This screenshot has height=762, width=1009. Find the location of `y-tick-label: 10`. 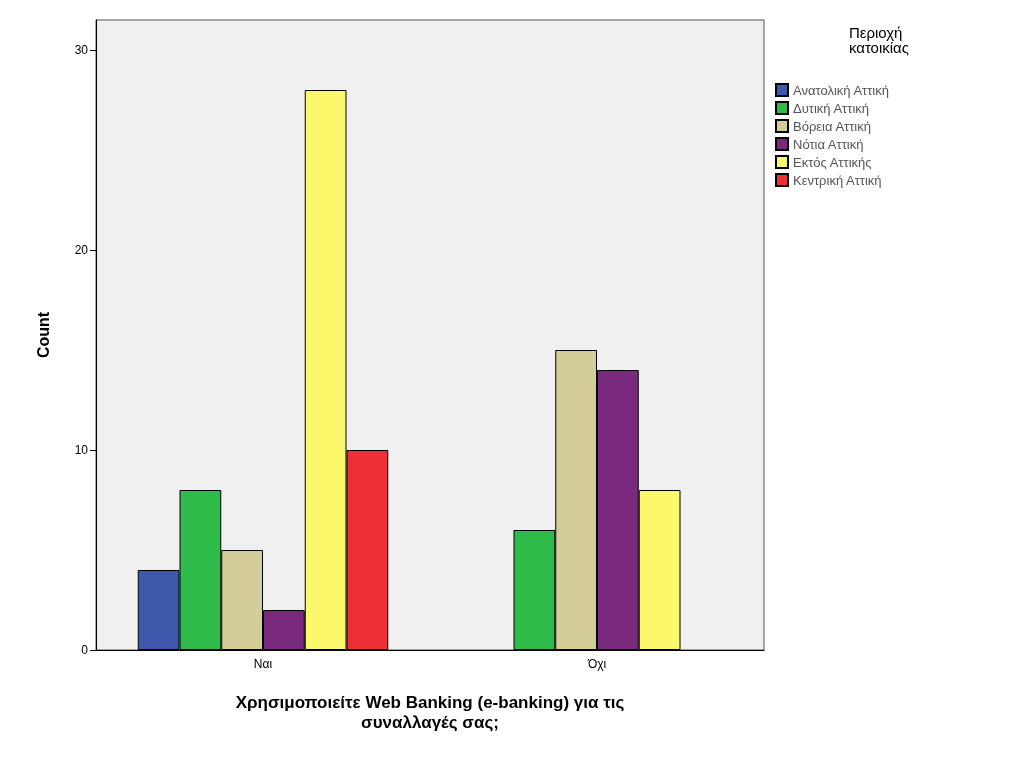

y-tick-label: 10 is located at coordinates (81, 450).